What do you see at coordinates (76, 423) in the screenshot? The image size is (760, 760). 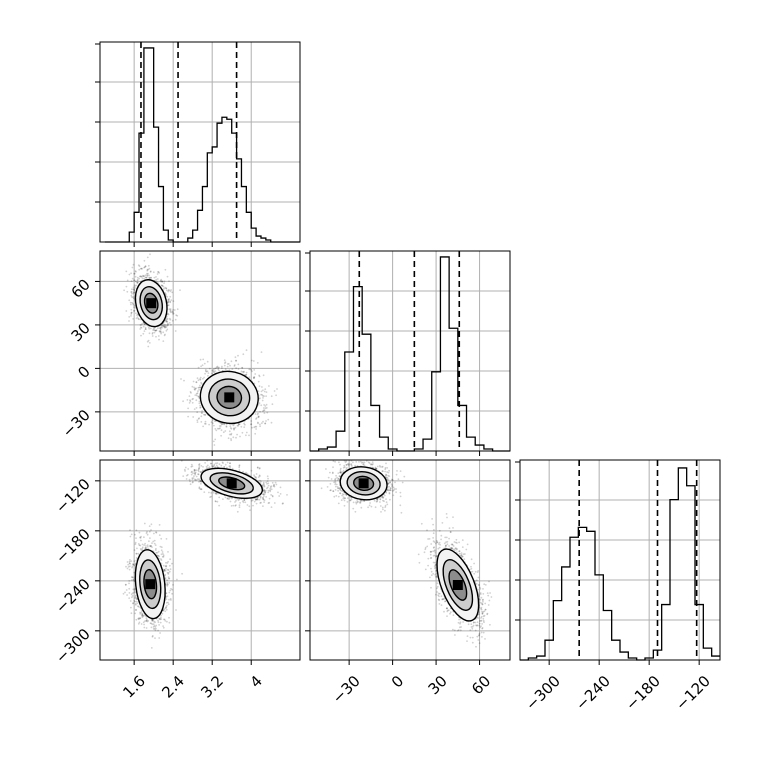 I see `y-tick-label: −30` at bounding box center [76, 423].